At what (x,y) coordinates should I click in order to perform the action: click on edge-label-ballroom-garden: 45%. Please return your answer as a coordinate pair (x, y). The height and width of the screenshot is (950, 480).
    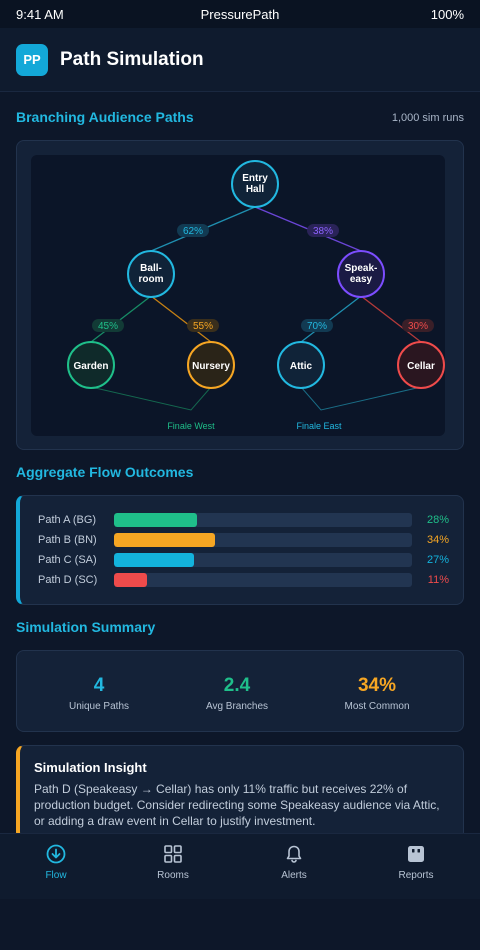
    Looking at the image, I should click on (108, 325).